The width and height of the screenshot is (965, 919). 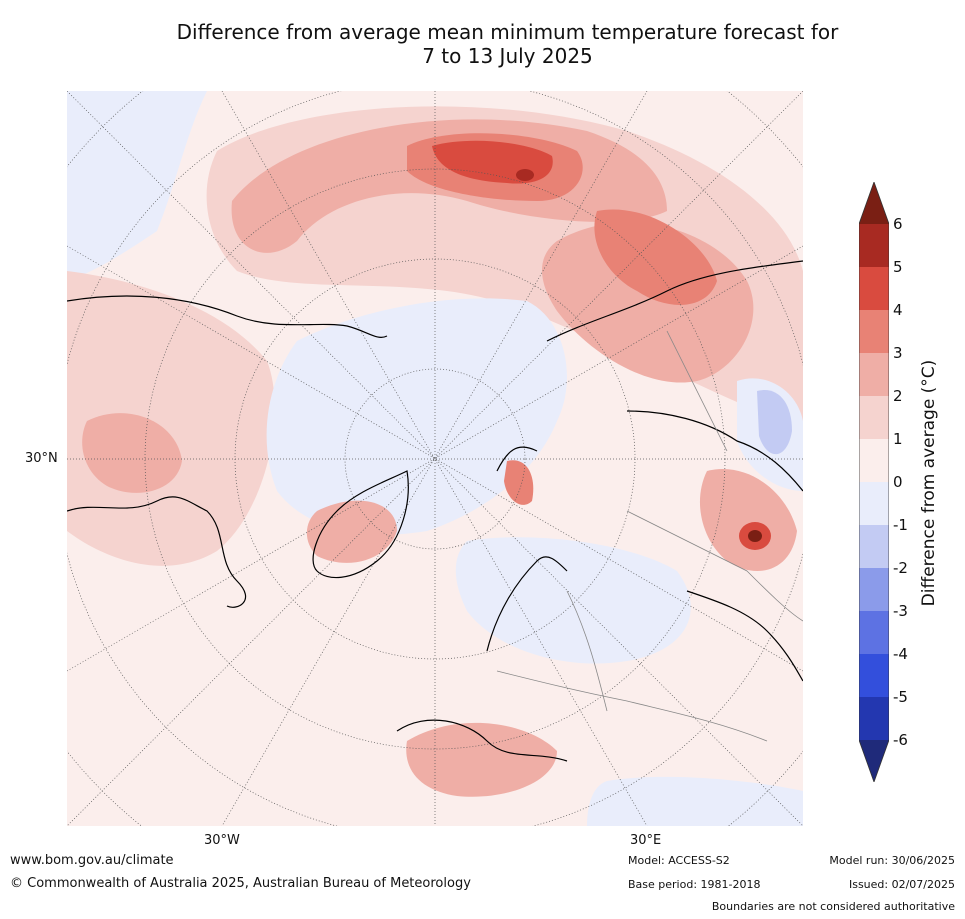 What do you see at coordinates (874, 417) in the screenshot?
I see `colorbar-1to2` at bounding box center [874, 417].